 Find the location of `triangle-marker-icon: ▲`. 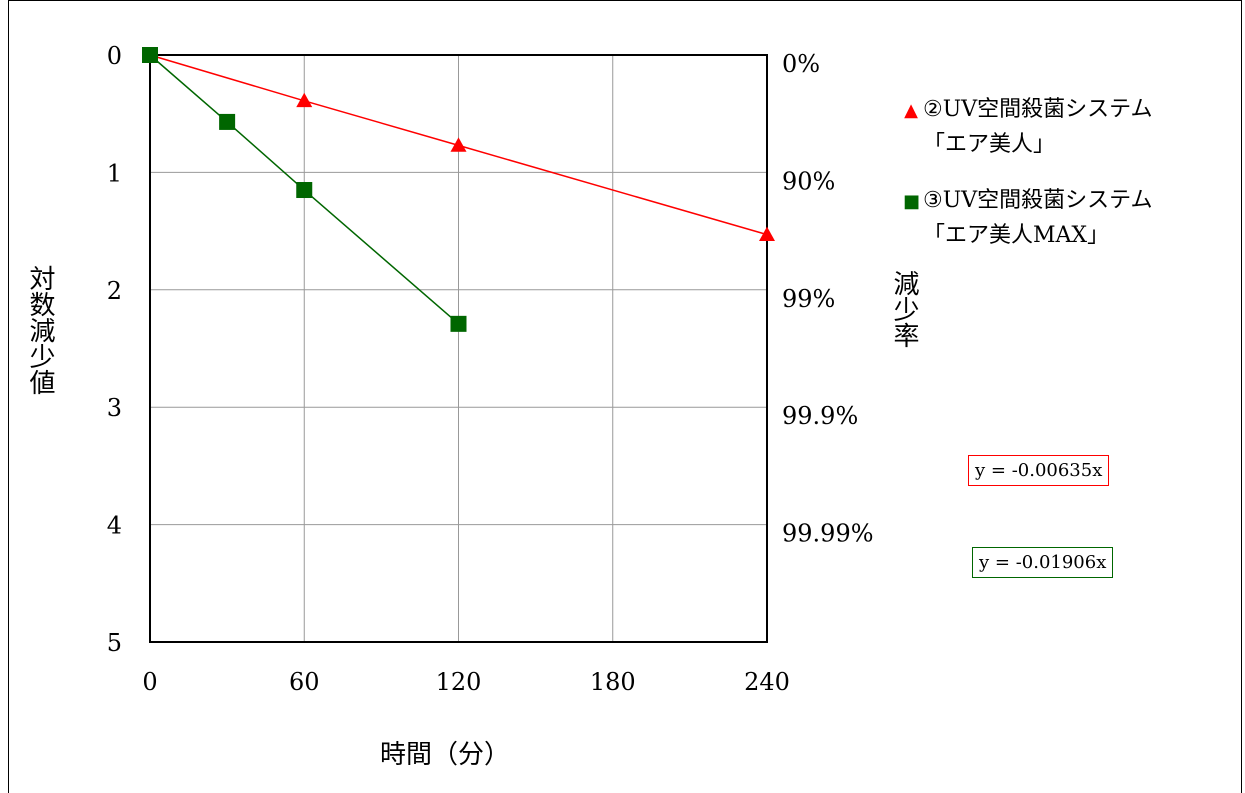

triangle-marker-icon: ▲ is located at coordinates (911, 110).